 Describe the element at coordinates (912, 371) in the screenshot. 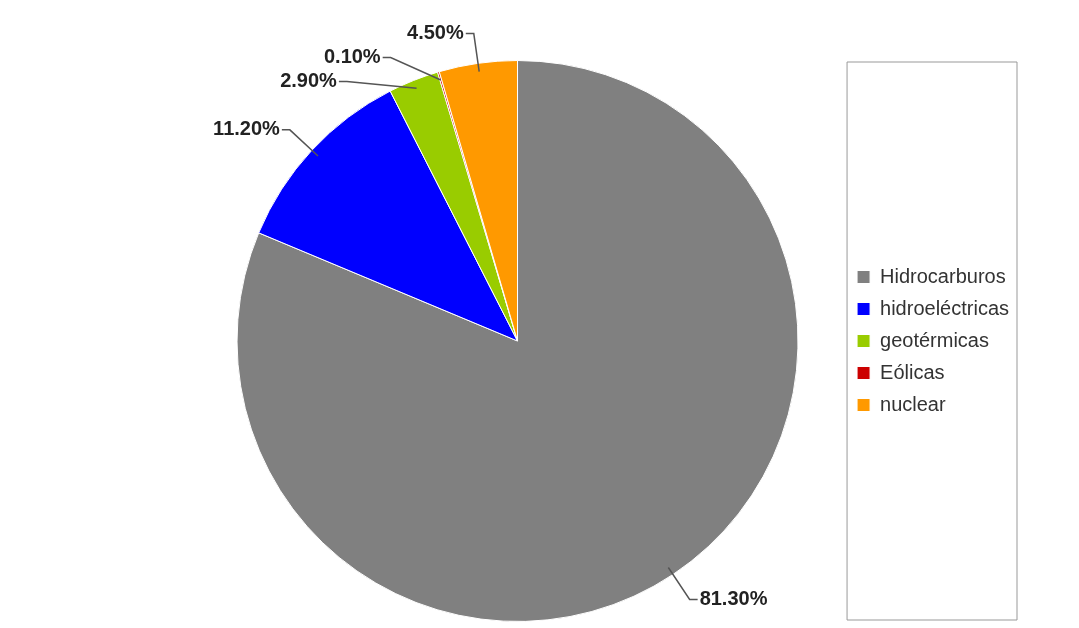

I see `legend-label: Eólicas` at that location.